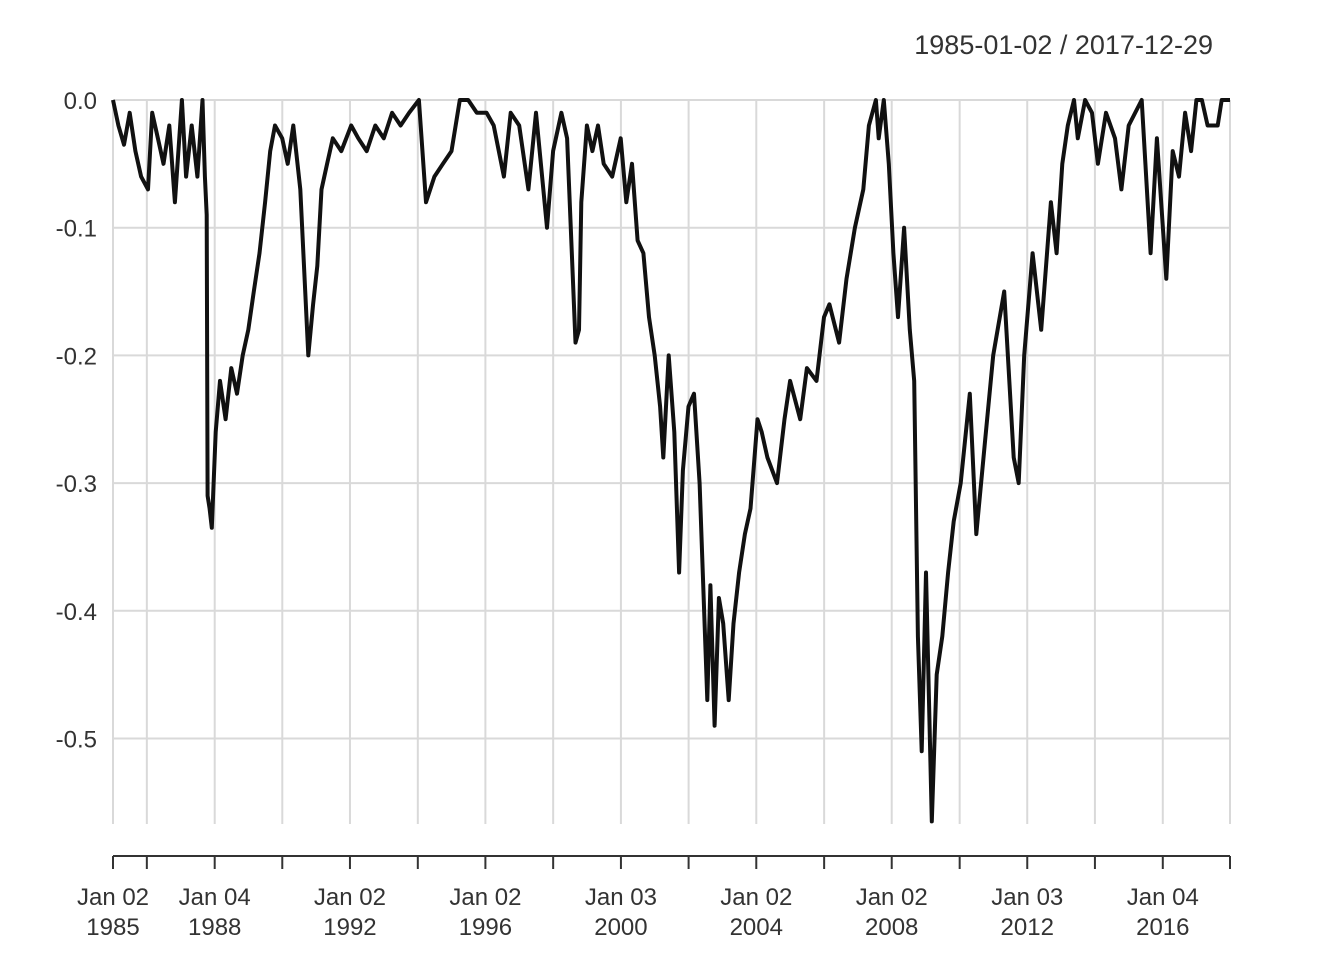 The height and width of the screenshot is (965, 1344). Describe the element at coordinates (80, 101) in the screenshot. I see `y-tick-label: 0.0` at that location.